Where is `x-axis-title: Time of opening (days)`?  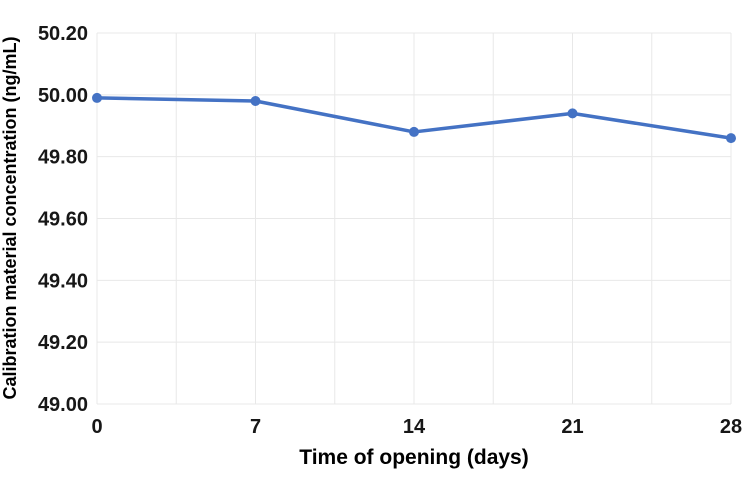 x-axis-title: Time of opening (days) is located at coordinates (413, 457).